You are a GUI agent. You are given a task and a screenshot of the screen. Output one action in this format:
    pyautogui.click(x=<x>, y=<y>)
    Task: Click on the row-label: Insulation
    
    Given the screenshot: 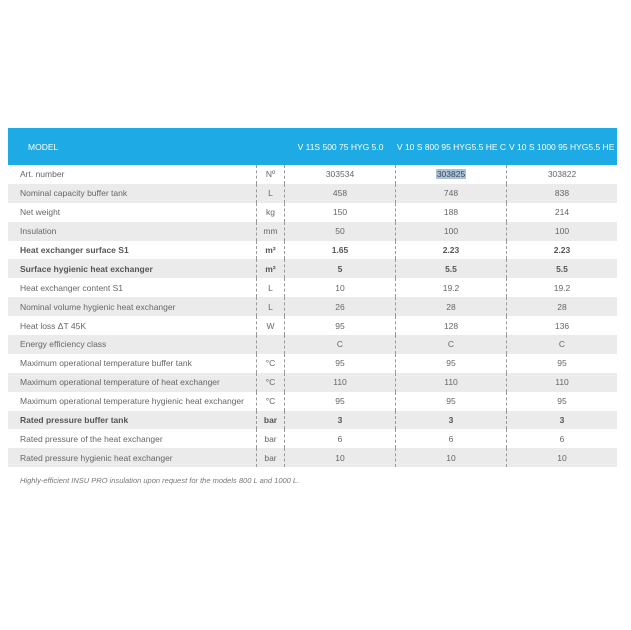 What is the action you would take?
    pyautogui.click(x=132, y=231)
    